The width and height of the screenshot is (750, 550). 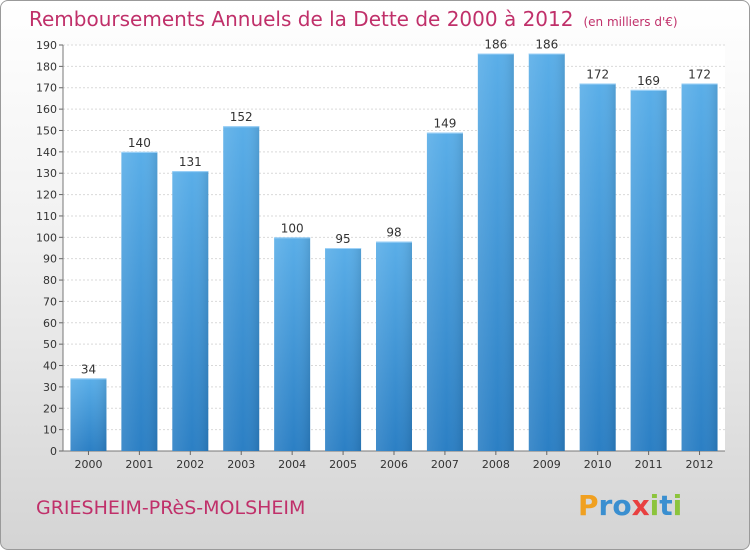 What do you see at coordinates (292, 464) in the screenshot?
I see `x-tick-label: 2004` at bounding box center [292, 464].